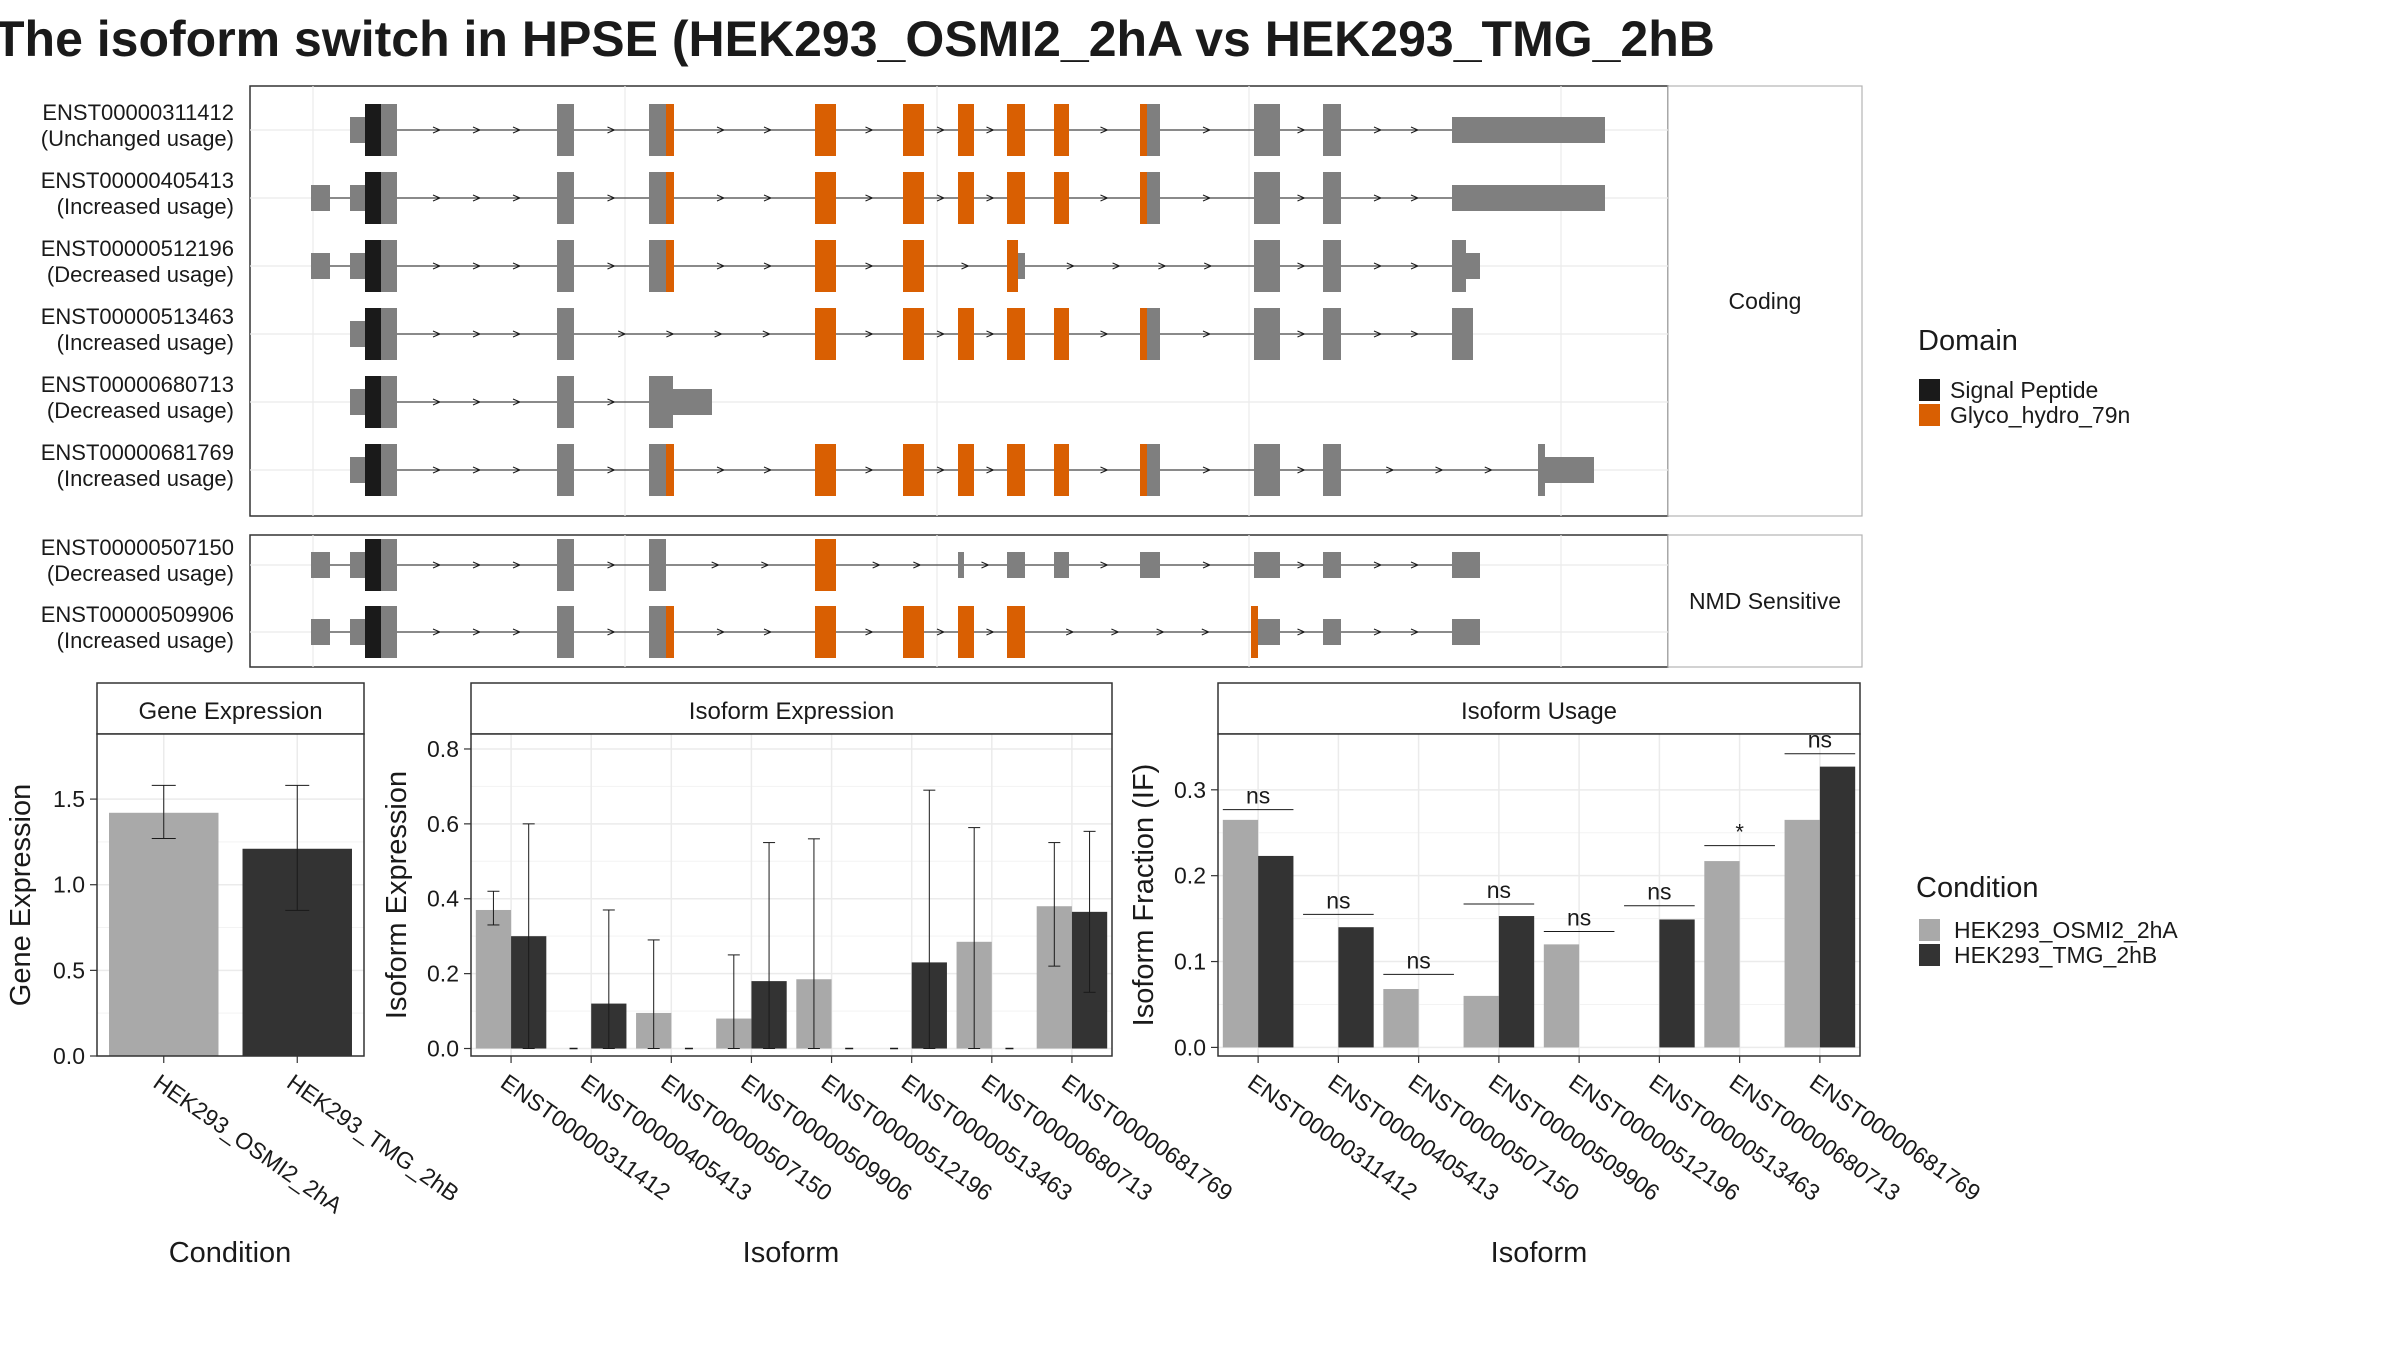  I want to click on transcript-id: ENST00000681769, so click(137, 452).